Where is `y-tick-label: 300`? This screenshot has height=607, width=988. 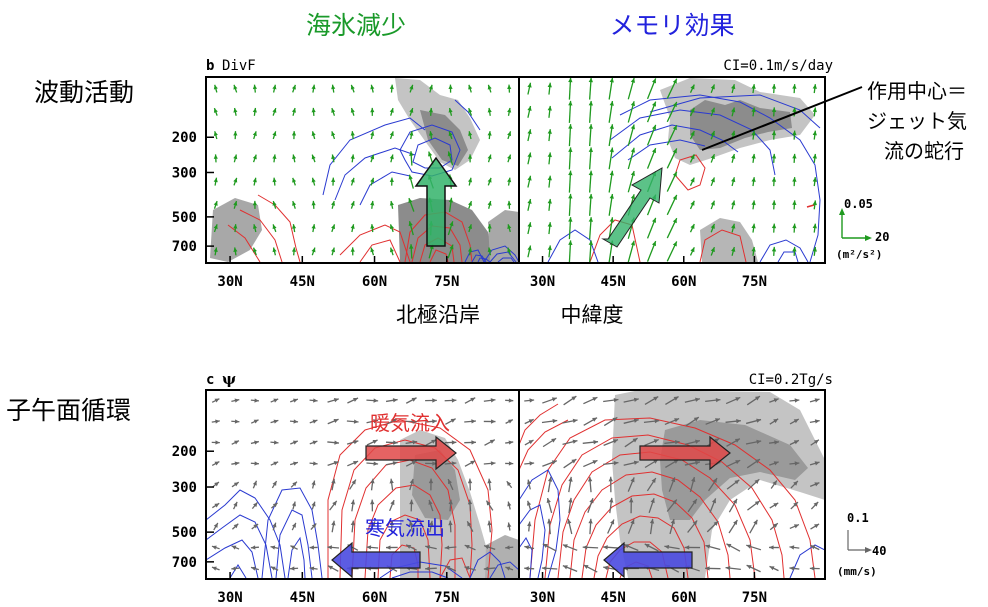
y-tick-label: 300 is located at coordinates (184, 173).